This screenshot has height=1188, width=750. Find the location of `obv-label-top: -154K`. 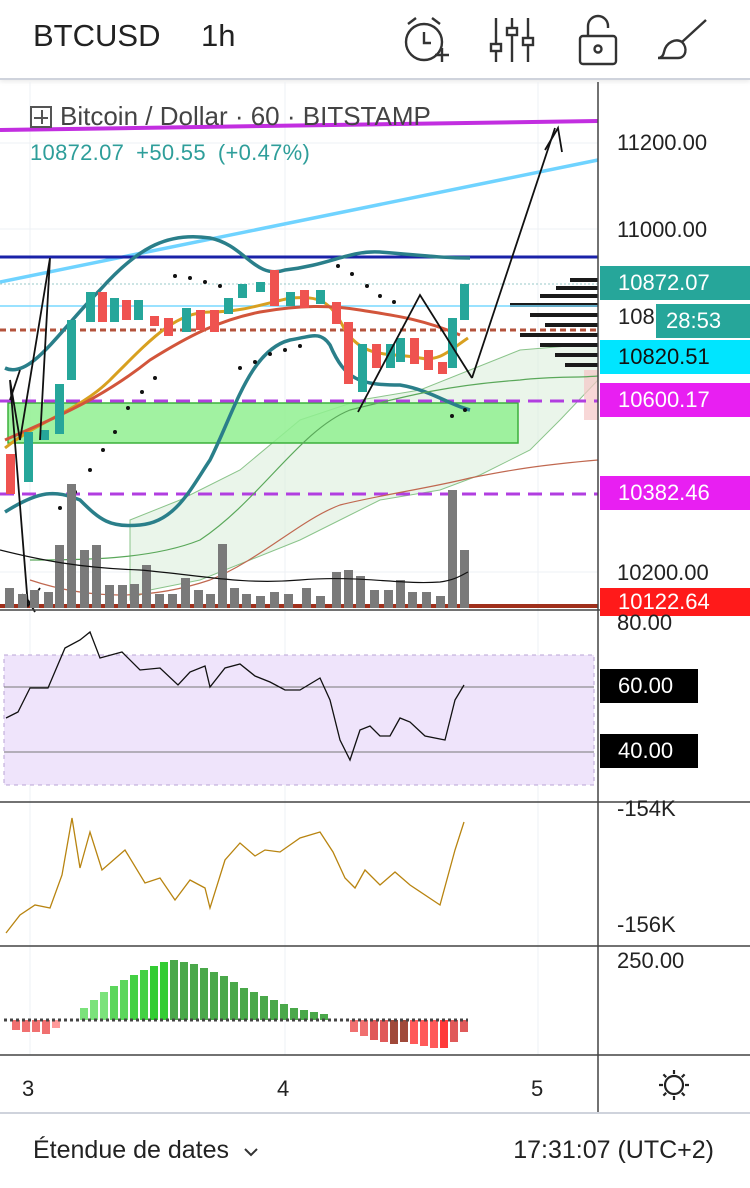

obv-label-top: -154K is located at coordinates (646, 808).